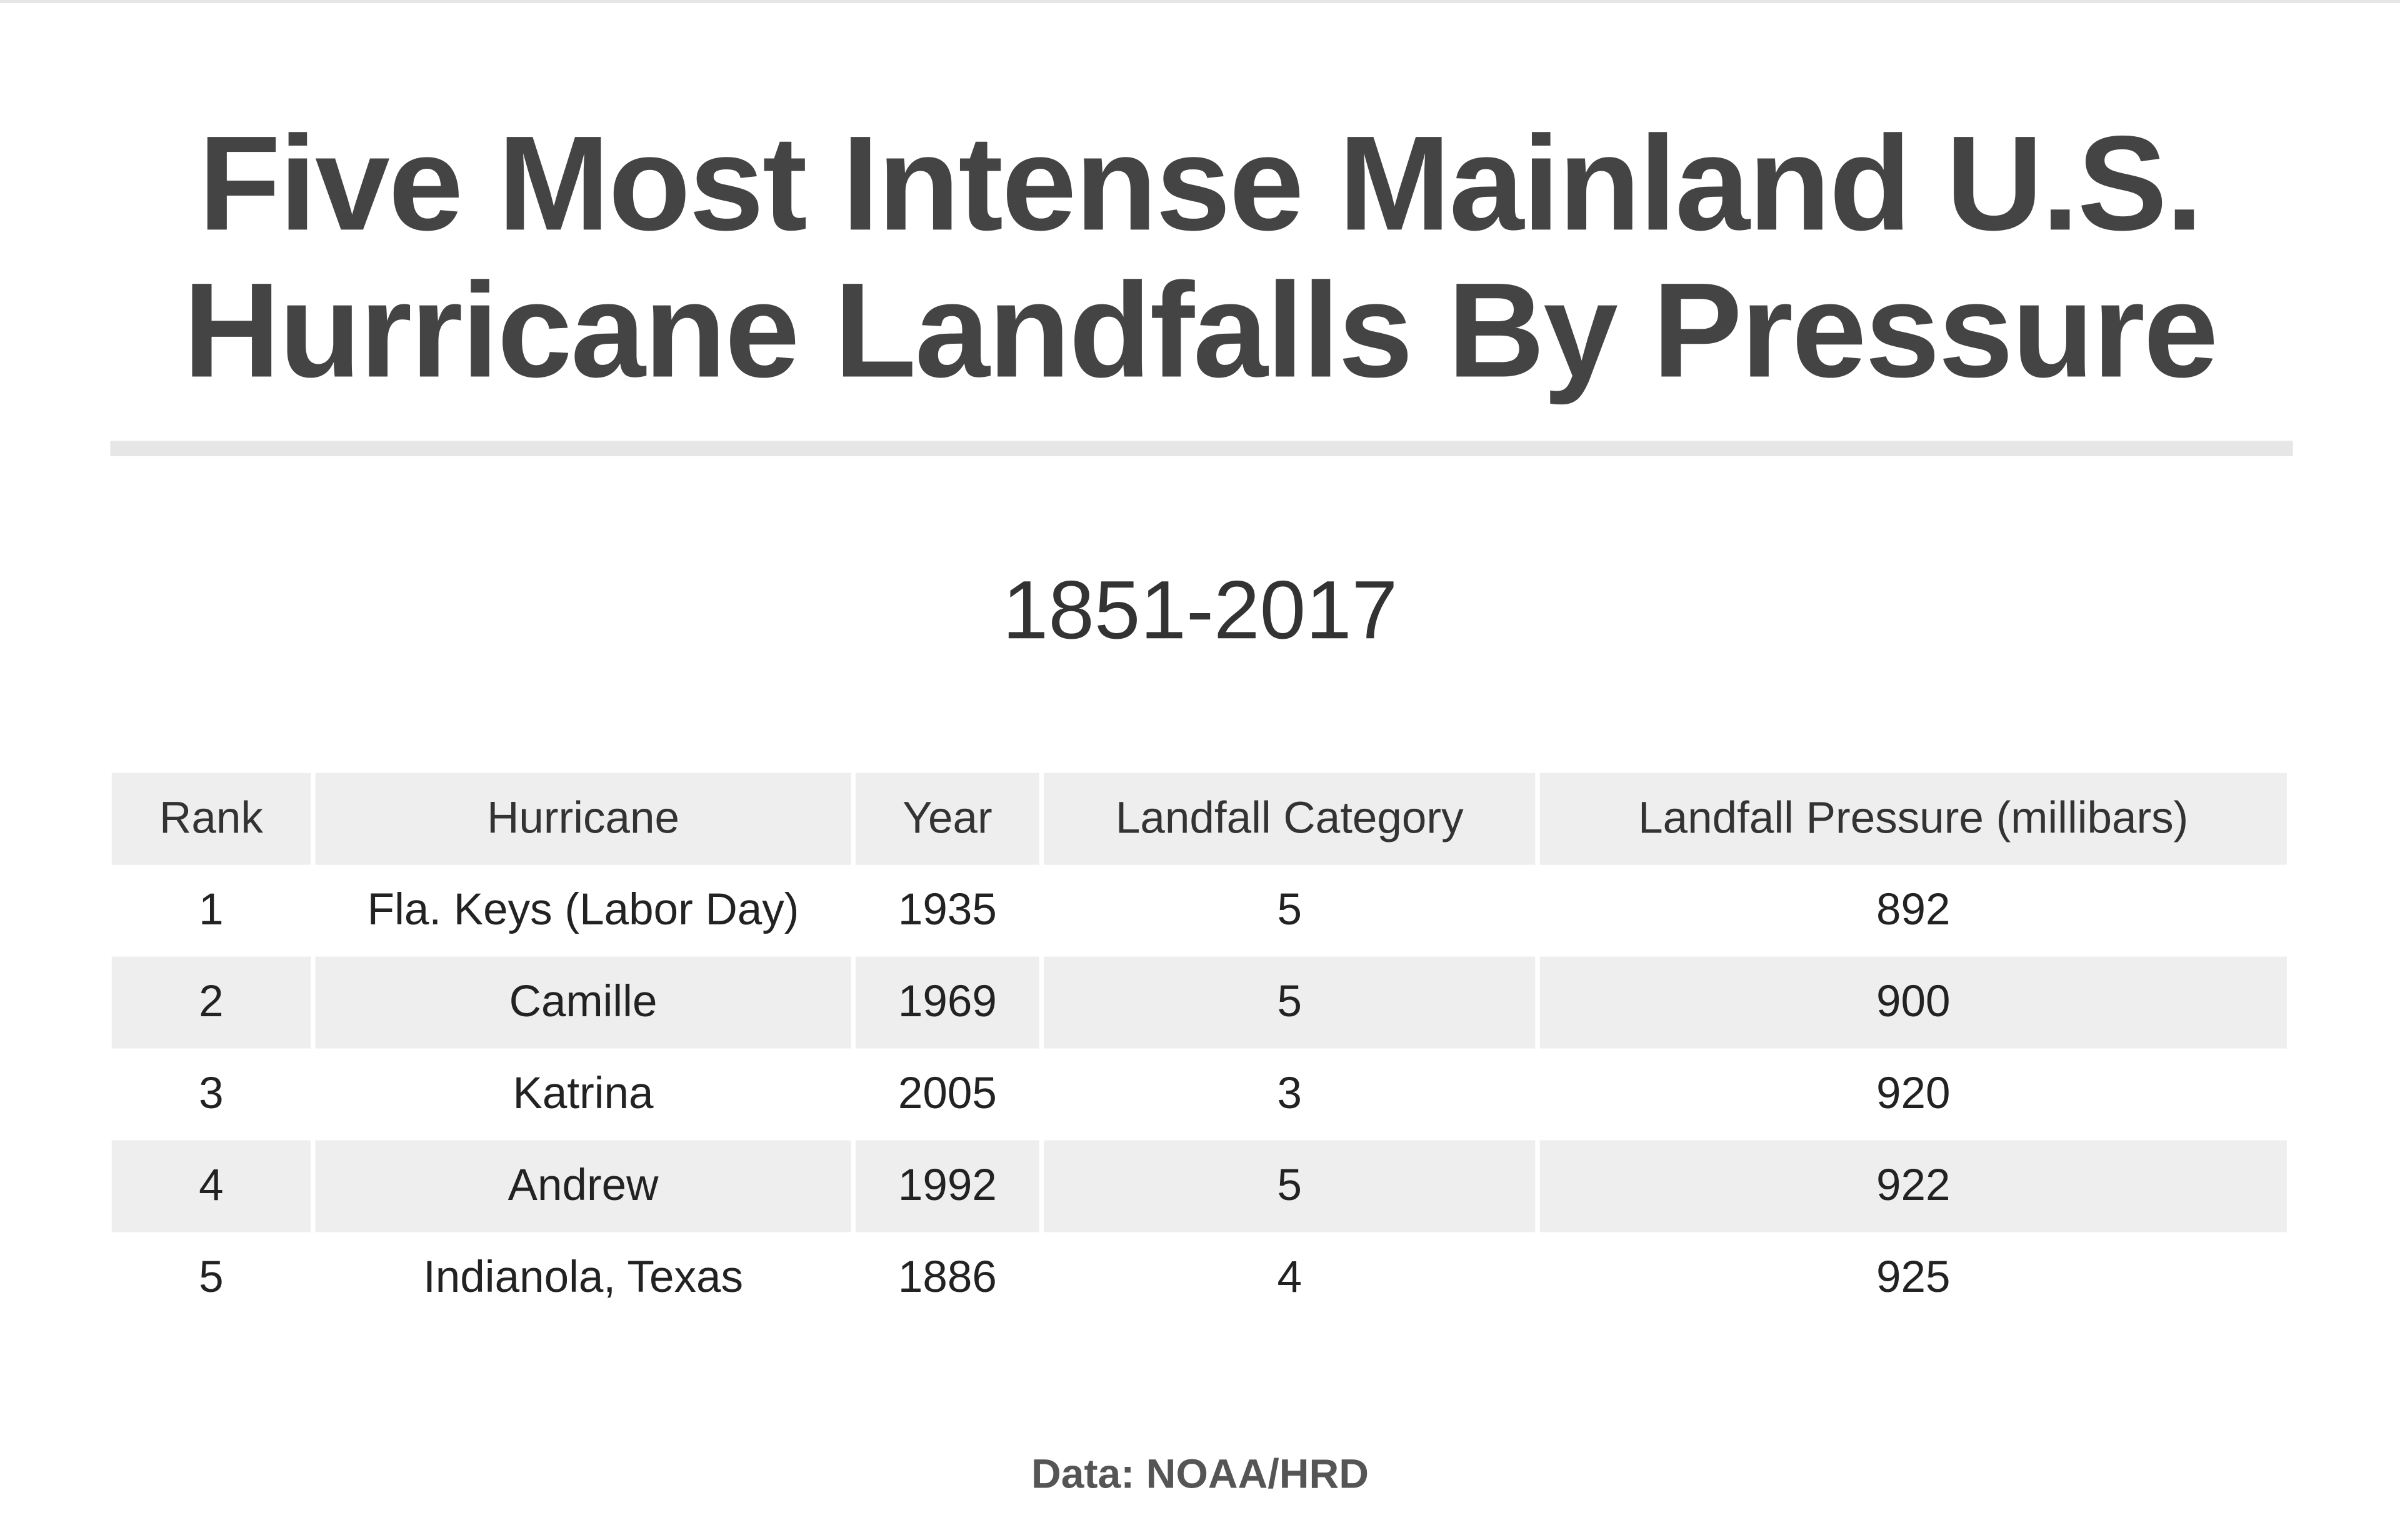 This screenshot has width=2400, height=1540. I want to click on cell-rank: 4, so click(211, 1186).